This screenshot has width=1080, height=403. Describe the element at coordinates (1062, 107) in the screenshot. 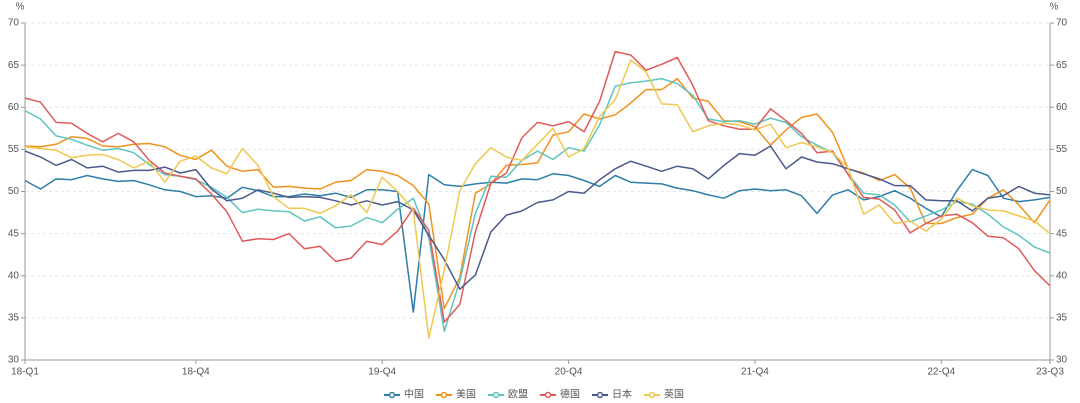

I see `y2-tick-label: 60` at that location.